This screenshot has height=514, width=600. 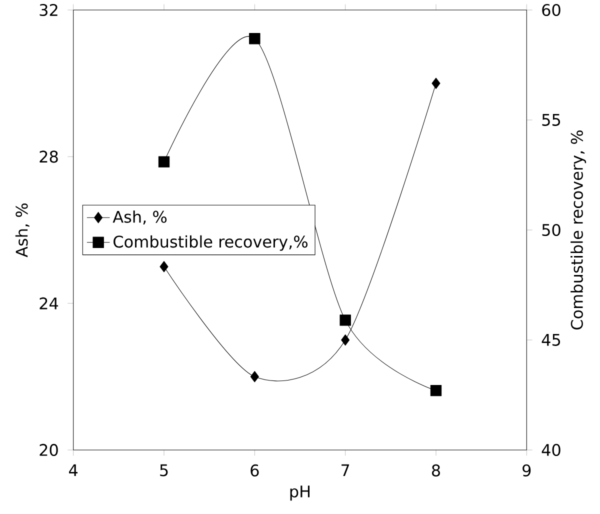 I want to click on x-axis-title: pH, so click(x=300, y=493).